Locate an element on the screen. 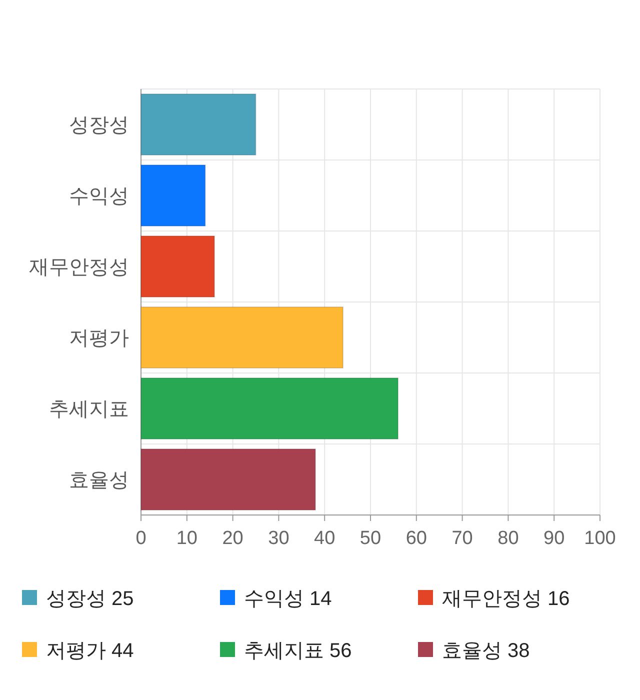 This screenshot has width=640, height=700. x-tick-label: 60 is located at coordinates (416, 538).